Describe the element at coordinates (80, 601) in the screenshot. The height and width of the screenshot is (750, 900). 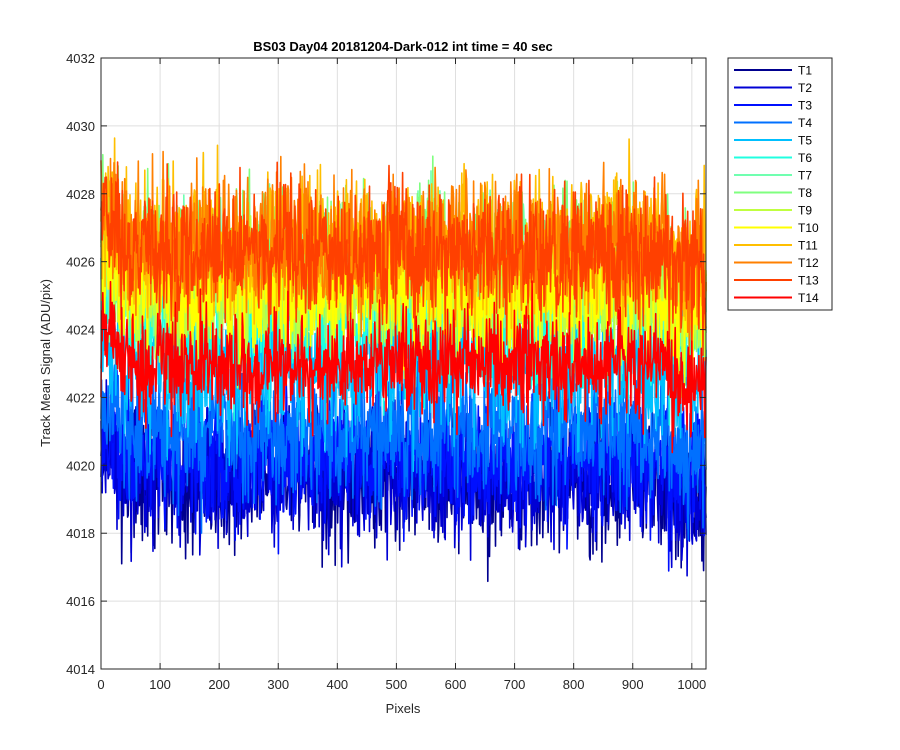
I see `y-tick-label: 4016` at that location.